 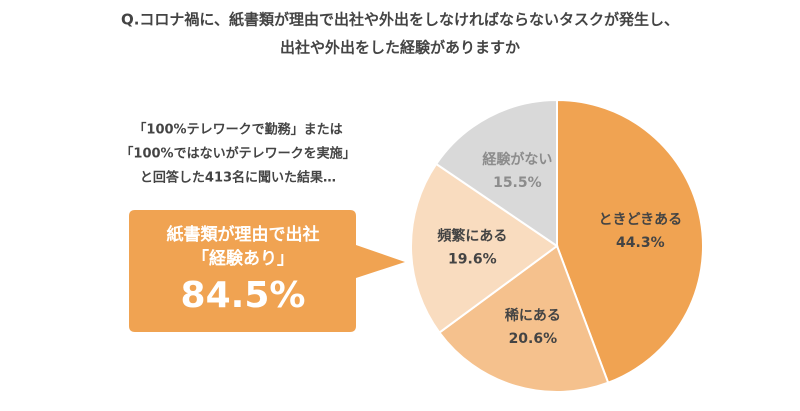 I want to click on slice-label: 頻繁にある, so click(x=472, y=236).